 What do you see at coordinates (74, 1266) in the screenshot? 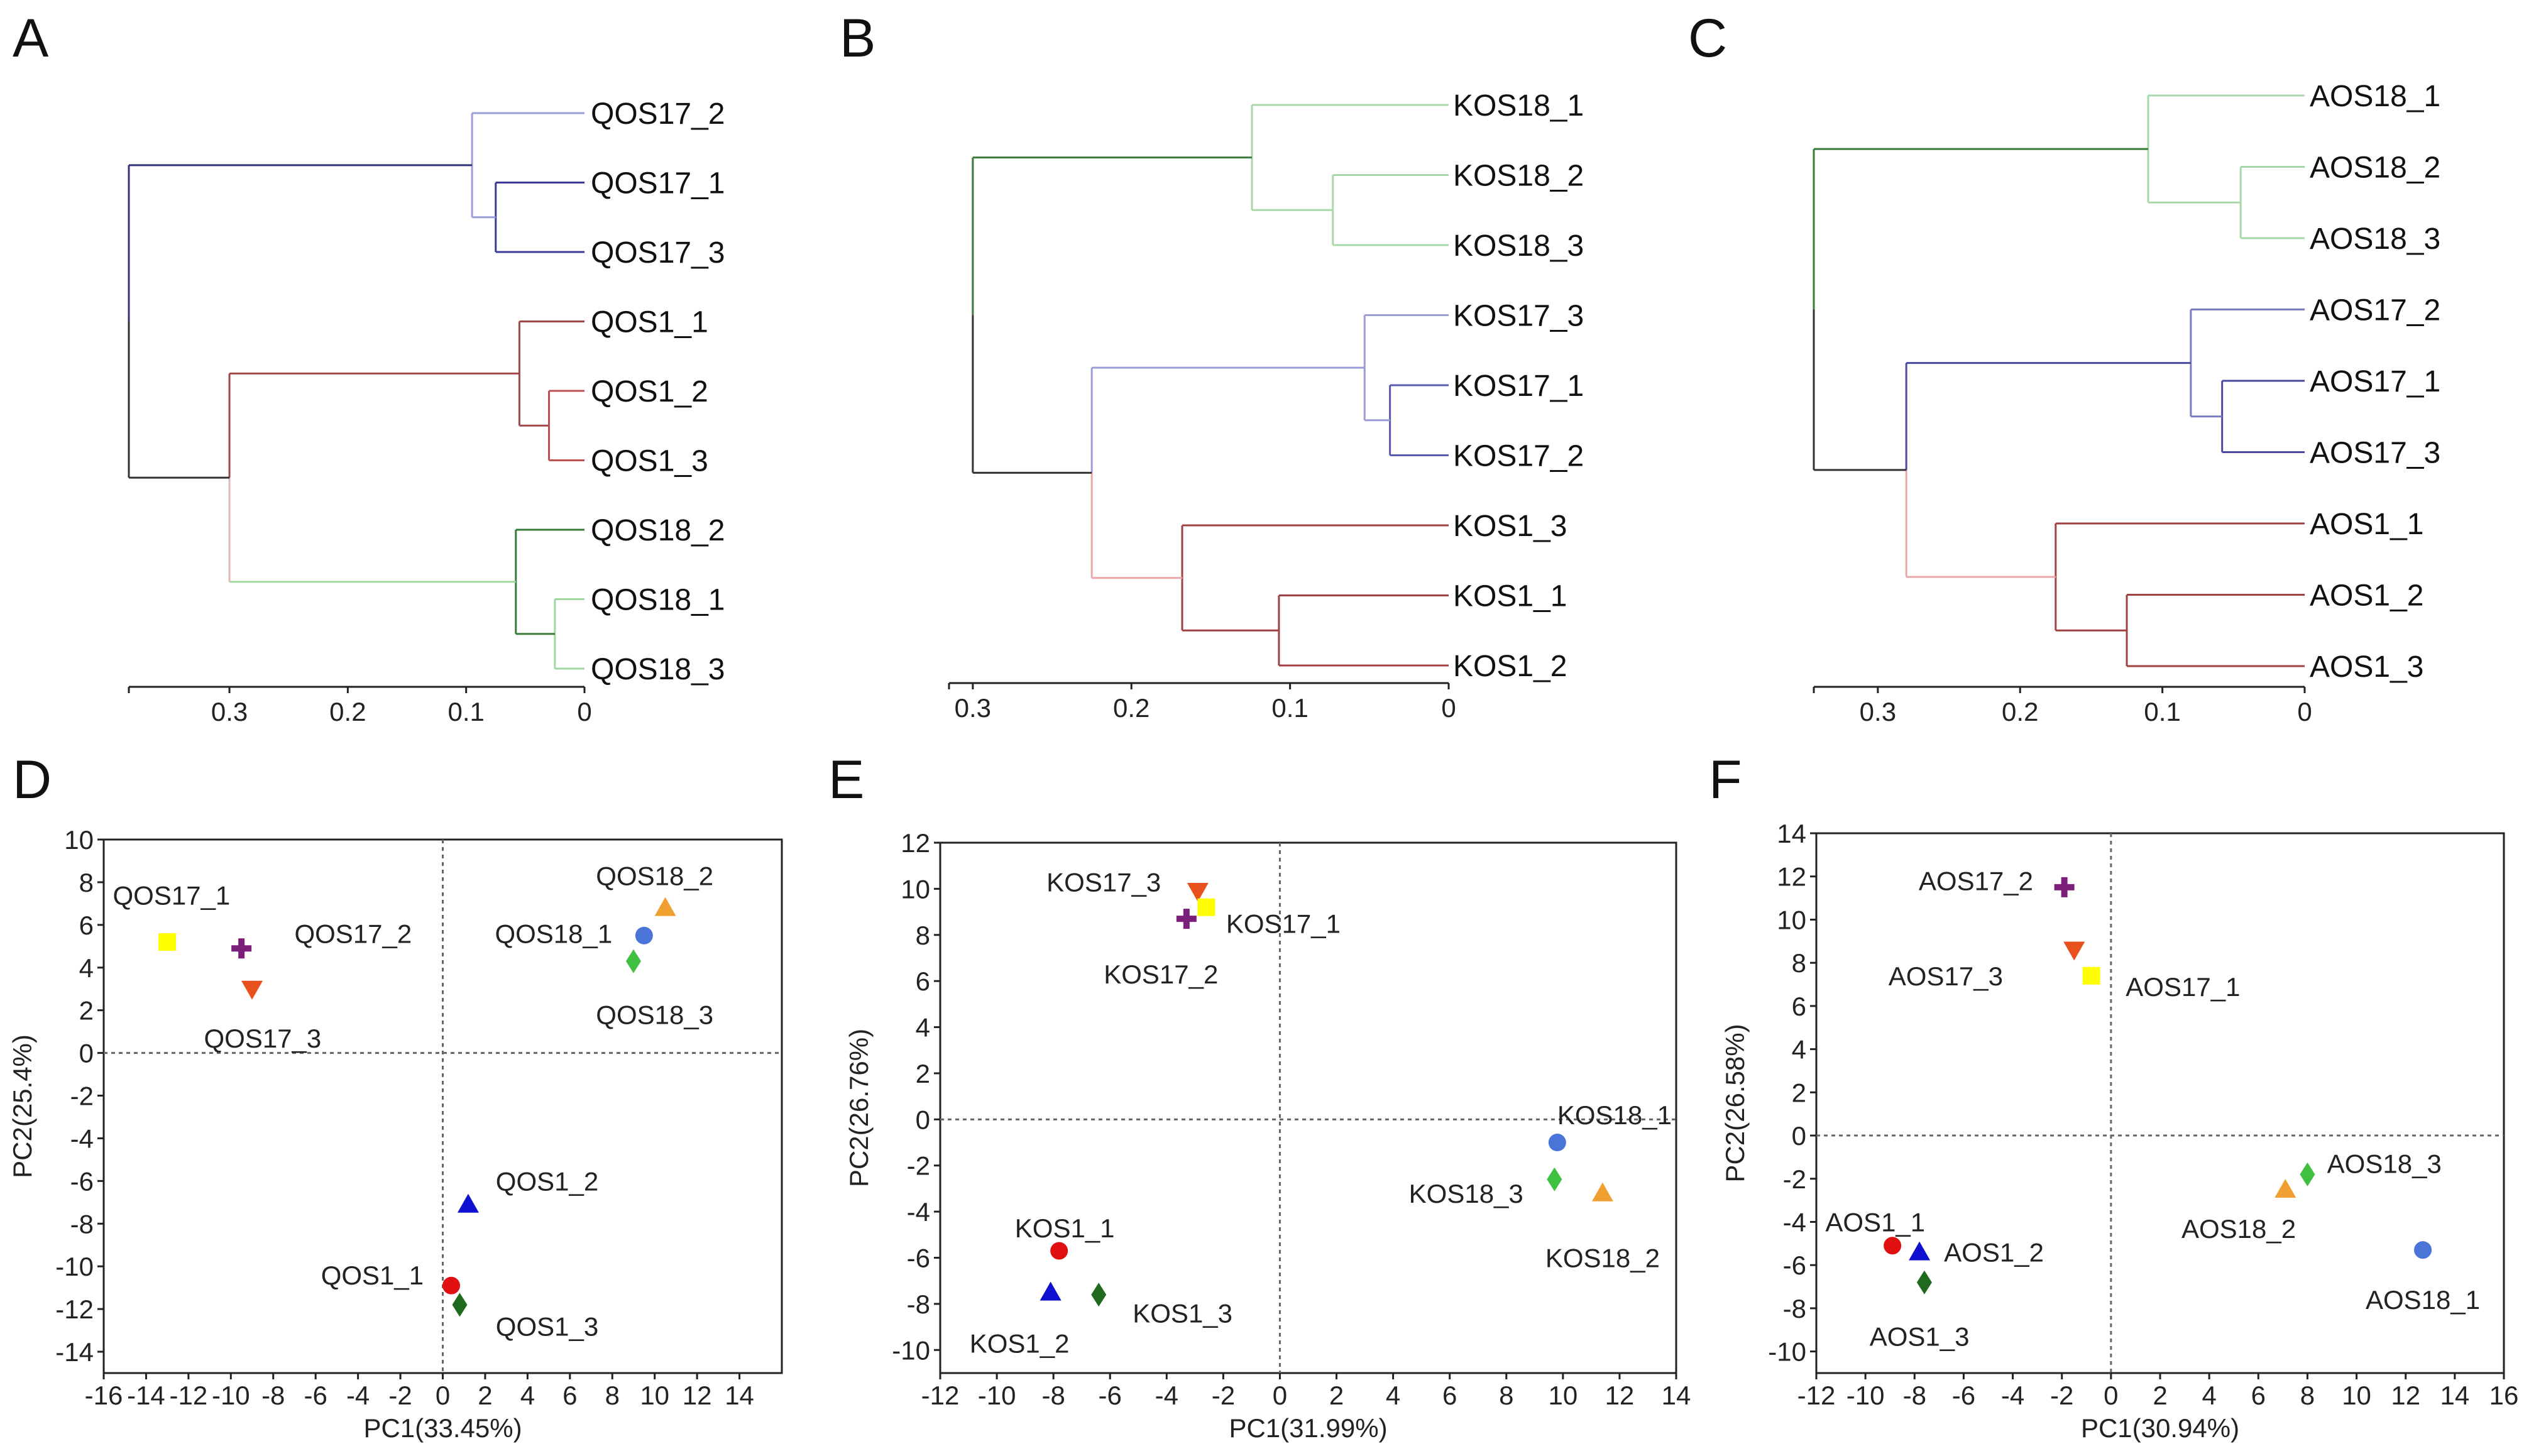
I see `y-tick-label: -10` at bounding box center [74, 1266].